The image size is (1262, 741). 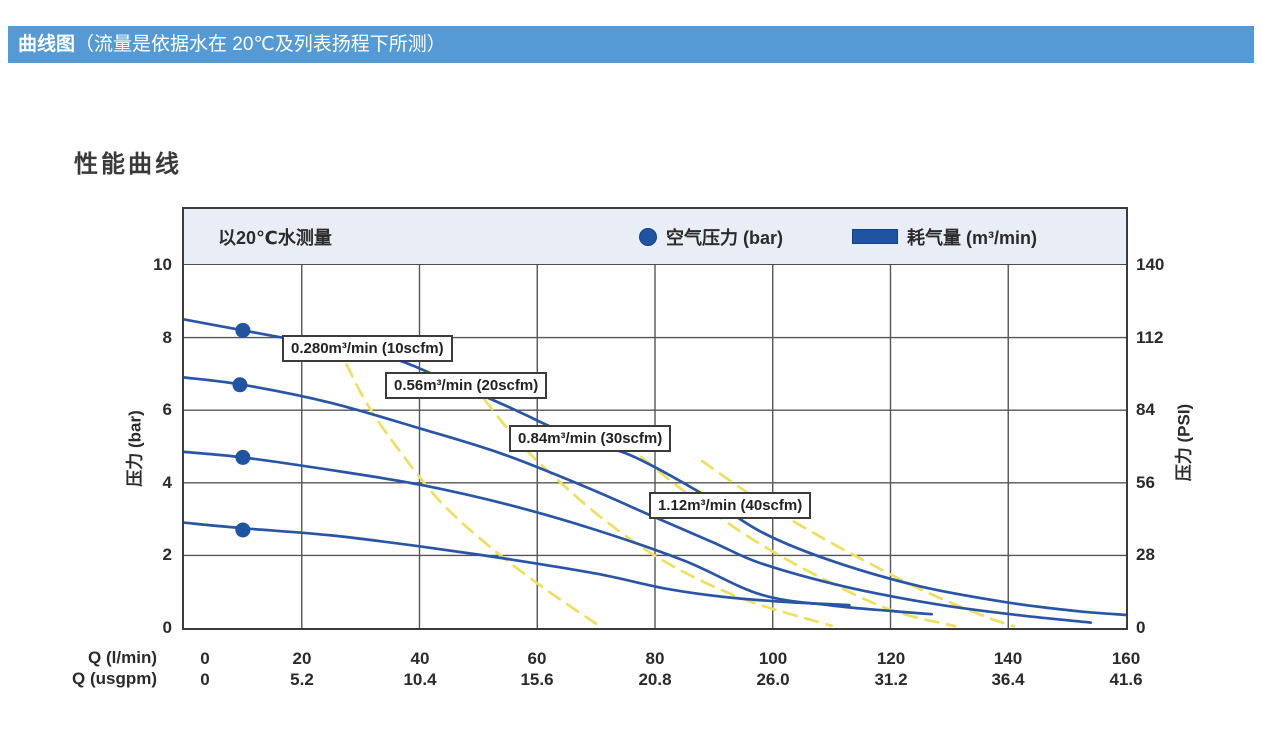 What do you see at coordinates (1008, 658) in the screenshot?
I see `x-axis-lmin-ticks-label: 140` at bounding box center [1008, 658].